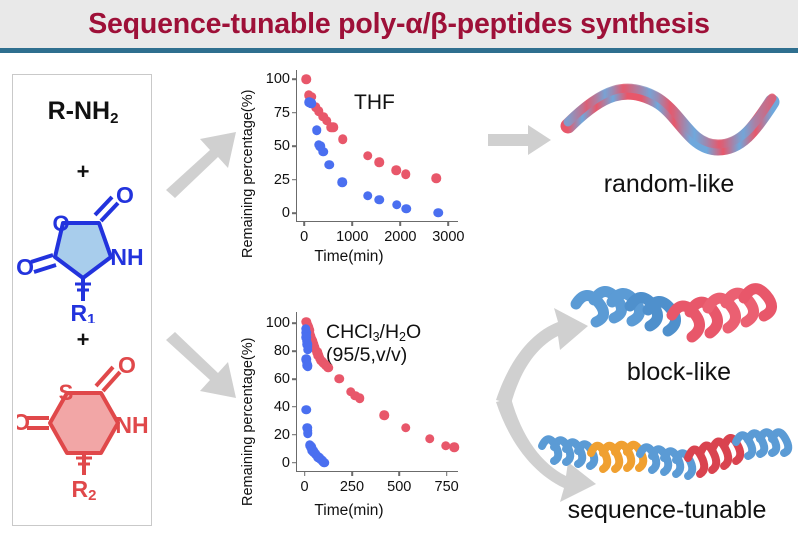  Describe the element at coordinates (625, 311) in the screenshot. I see `block-helix-blue-segment` at that location.